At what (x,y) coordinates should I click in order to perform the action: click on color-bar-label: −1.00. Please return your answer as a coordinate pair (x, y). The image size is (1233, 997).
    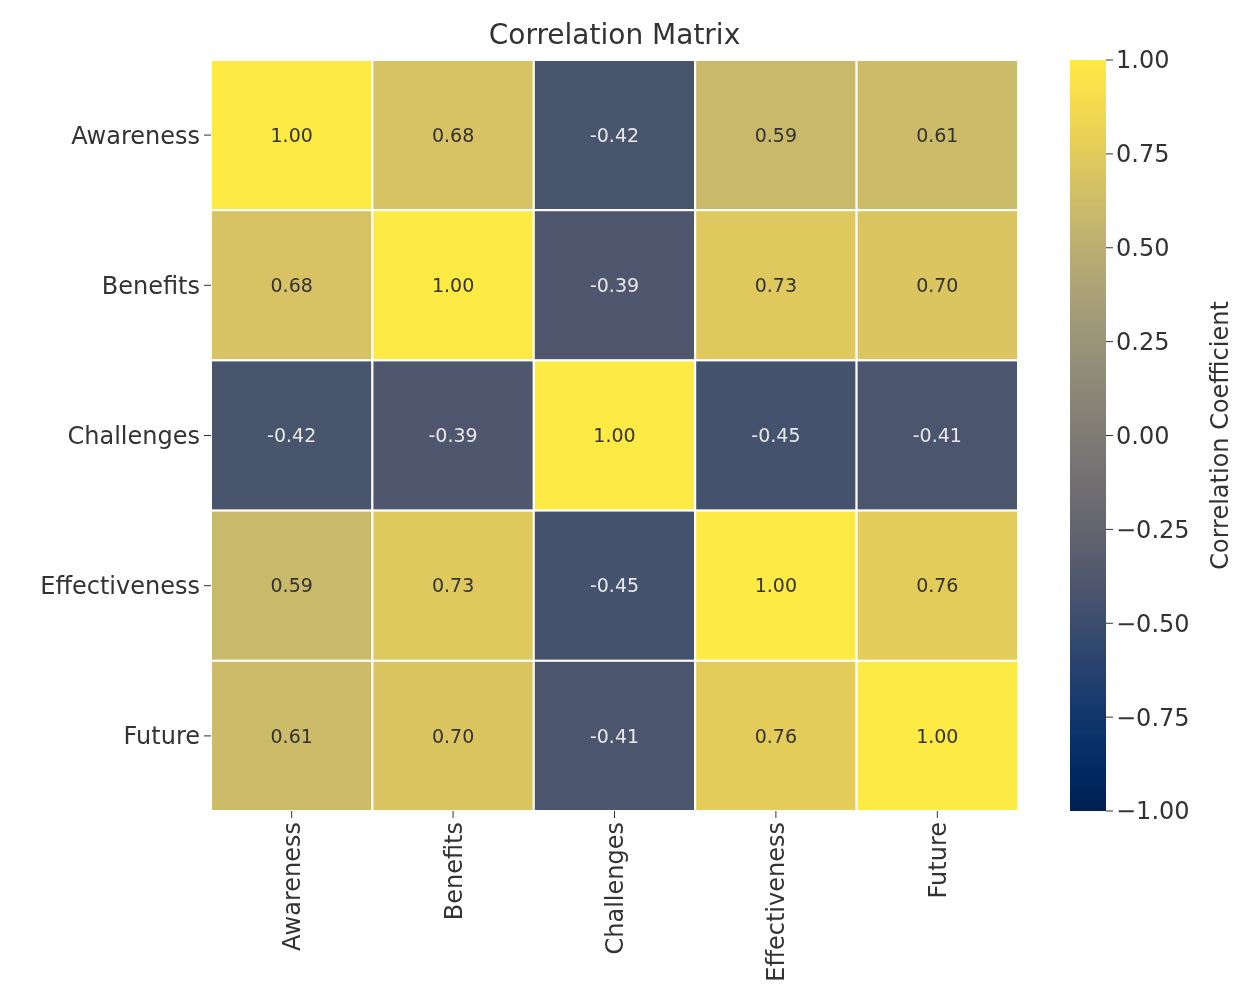
    Looking at the image, I should click on (1153, 811).